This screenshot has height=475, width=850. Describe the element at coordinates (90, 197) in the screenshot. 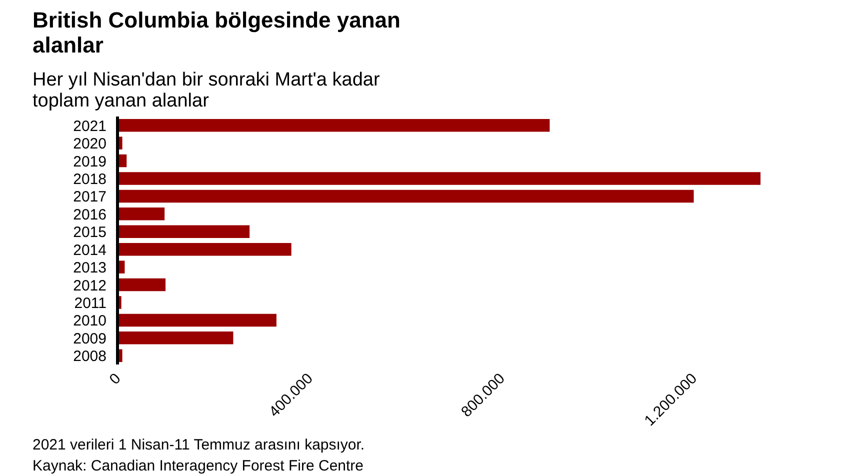

I see `y-tick-label: 2017` at that location.